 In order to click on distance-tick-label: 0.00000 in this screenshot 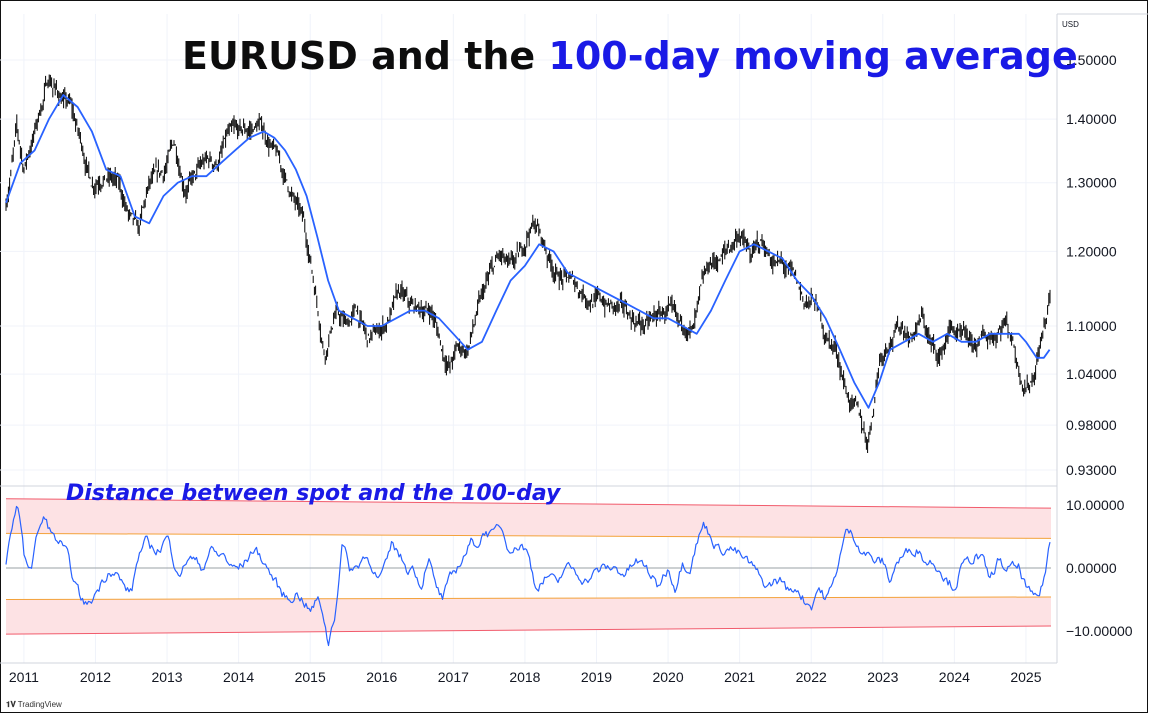, I will do `click(1091, 568)`.